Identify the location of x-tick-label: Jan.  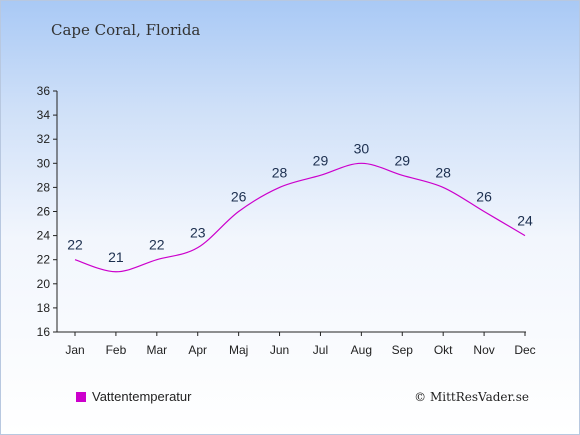
(74, 350).